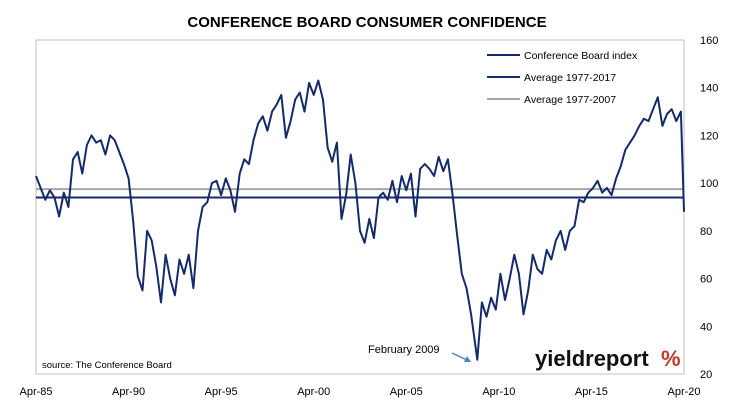 Image resolution: width=734 pixels, height=400 pixels. What do you see at coordinates (404, 350) in the screenshot?
I see `annotation-label: February 2009` at bounding box center [404, 350].